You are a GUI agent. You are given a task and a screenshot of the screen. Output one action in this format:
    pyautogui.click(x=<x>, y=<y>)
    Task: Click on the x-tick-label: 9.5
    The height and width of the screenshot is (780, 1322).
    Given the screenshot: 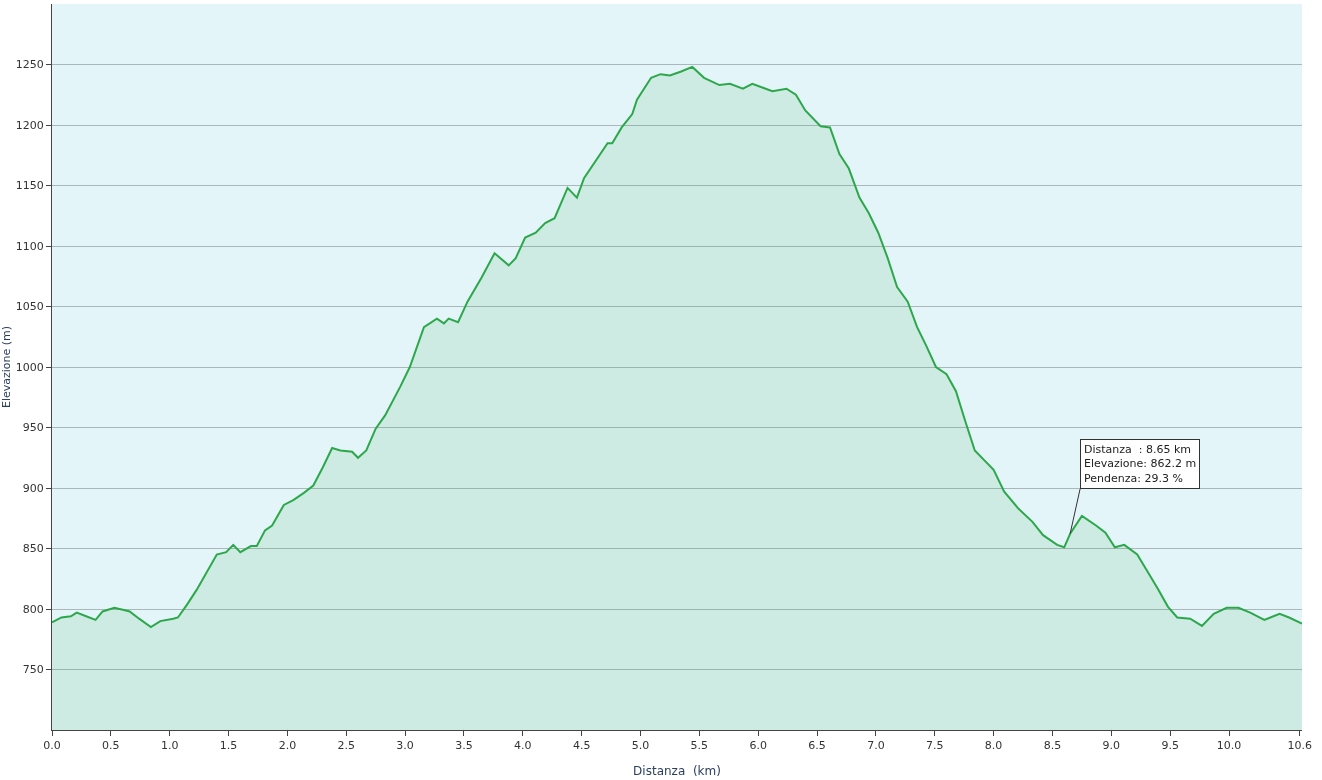 What is the action you would take?
    pyautogui.click(x=1170, y=746)
    